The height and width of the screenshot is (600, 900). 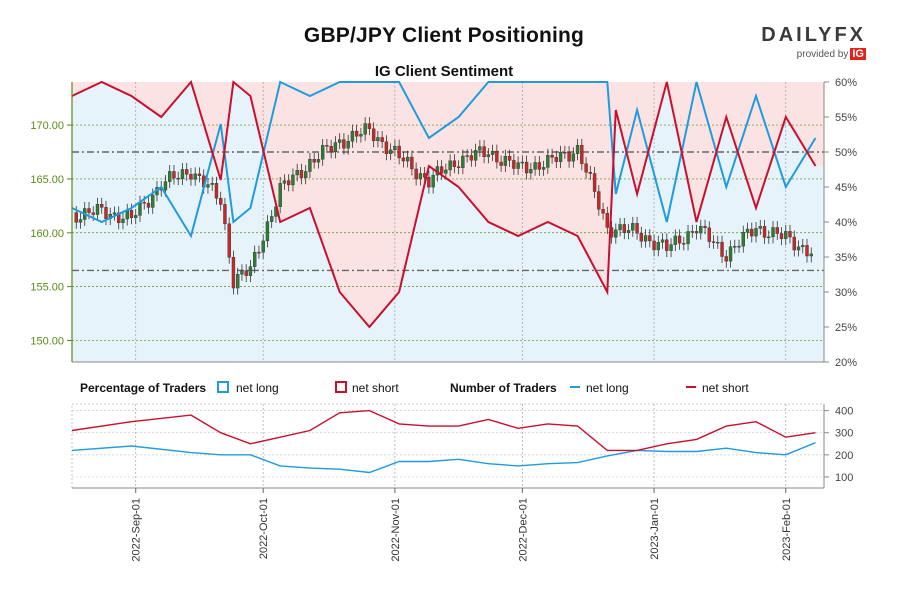 I want to click on logo-brand-fx: FX, so click(x=850, y=35).